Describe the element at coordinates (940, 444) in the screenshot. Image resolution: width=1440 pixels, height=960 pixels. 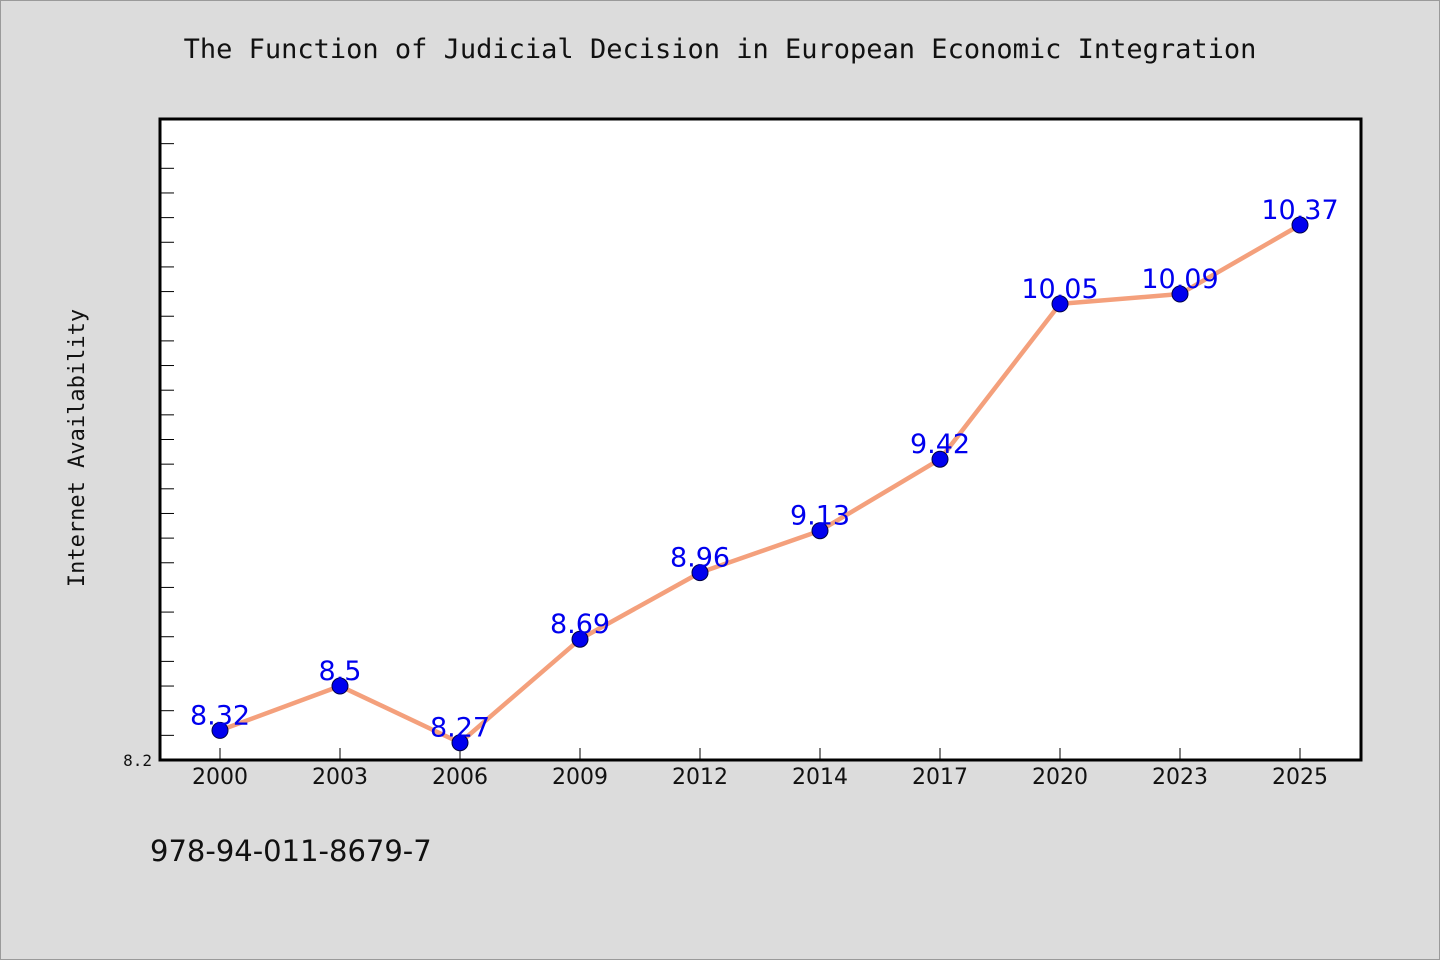
I see `data-label: 9.42` at that location.